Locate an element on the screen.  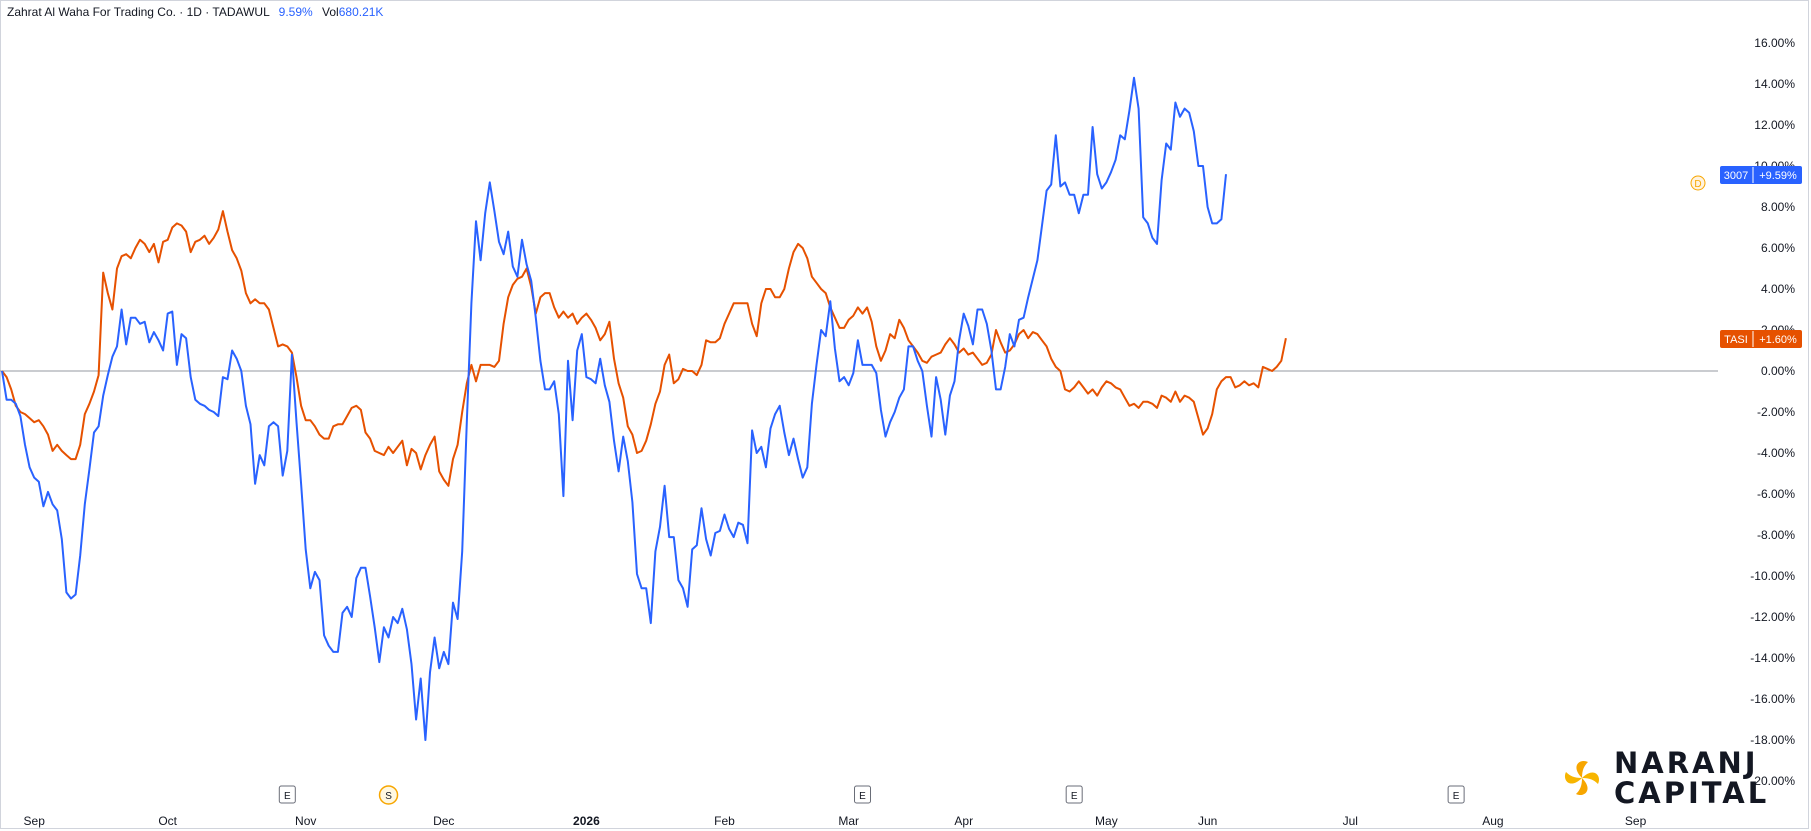
x-axis: Sep Oct Nov Dec 2026 Feb Mar Apr May Jun Jul Aug Sep is located at coordinates (835, 821).